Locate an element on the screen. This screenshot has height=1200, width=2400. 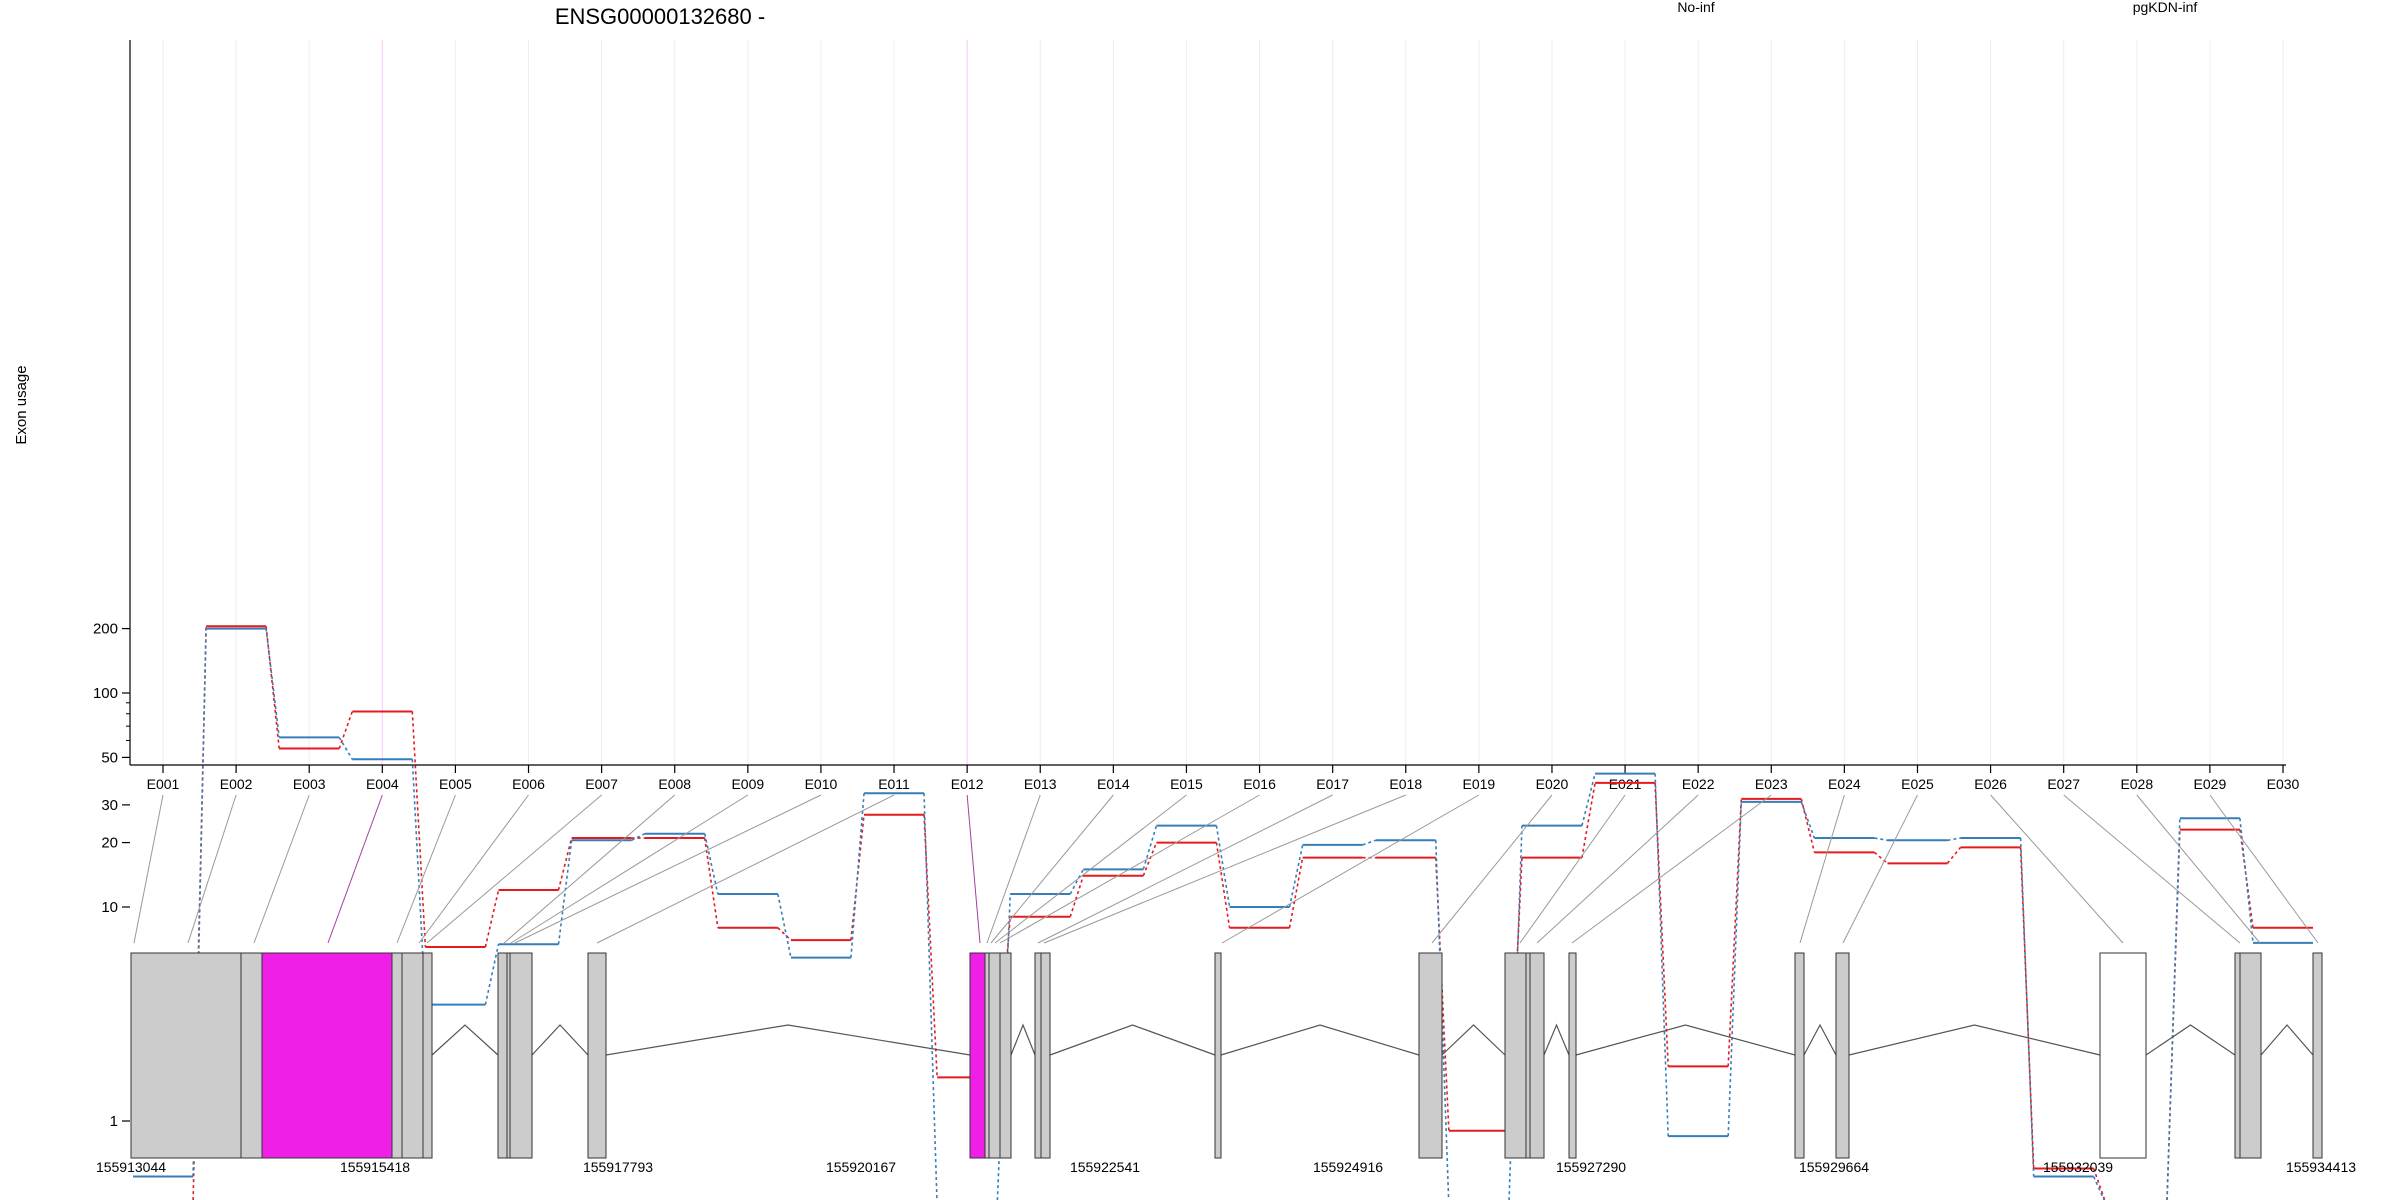
connector-e024 is located at coordinates (1822, 869).